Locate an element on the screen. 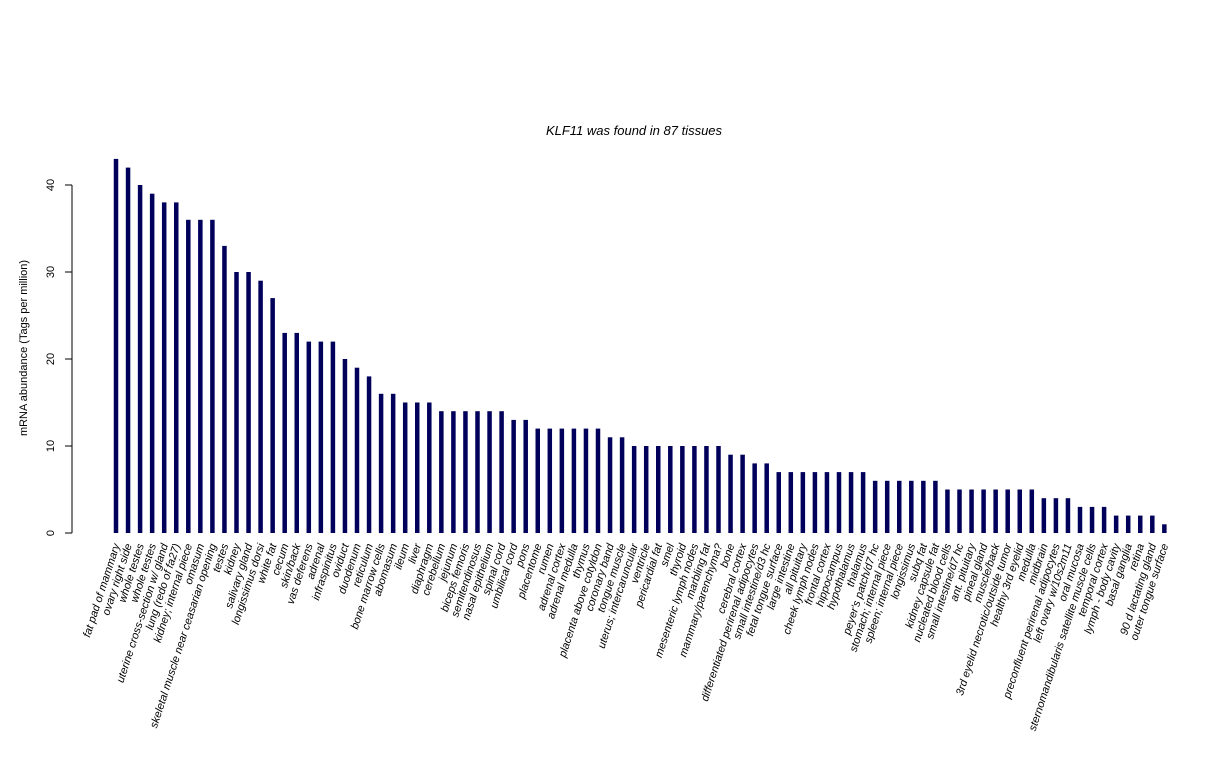 This screenshot has height=768, width=1224. y-axis-label: mRNA abundance (Tags per million) is located at coordinates (24, 348).